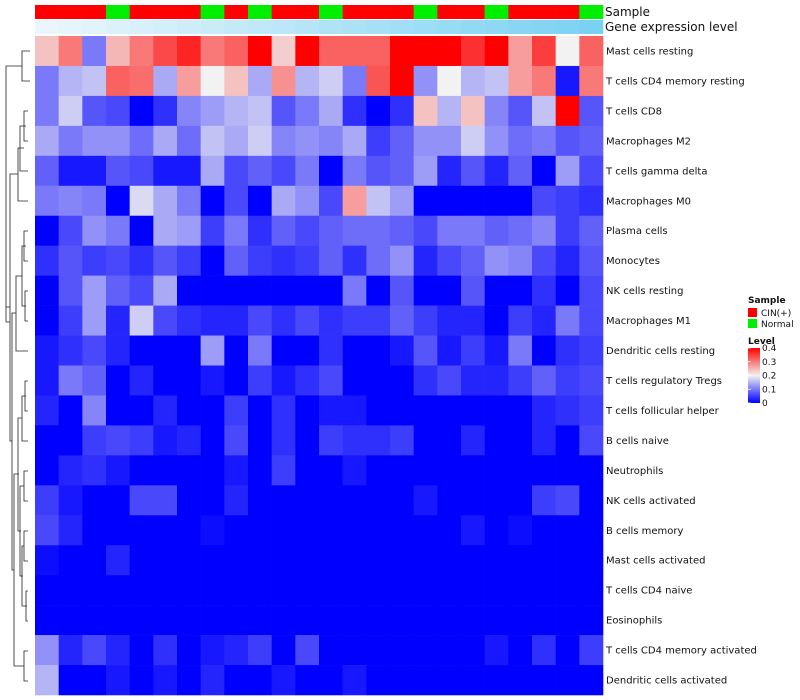  I want to click on gene-expression-annotation-label: Gene expression level, so click(671, 27).